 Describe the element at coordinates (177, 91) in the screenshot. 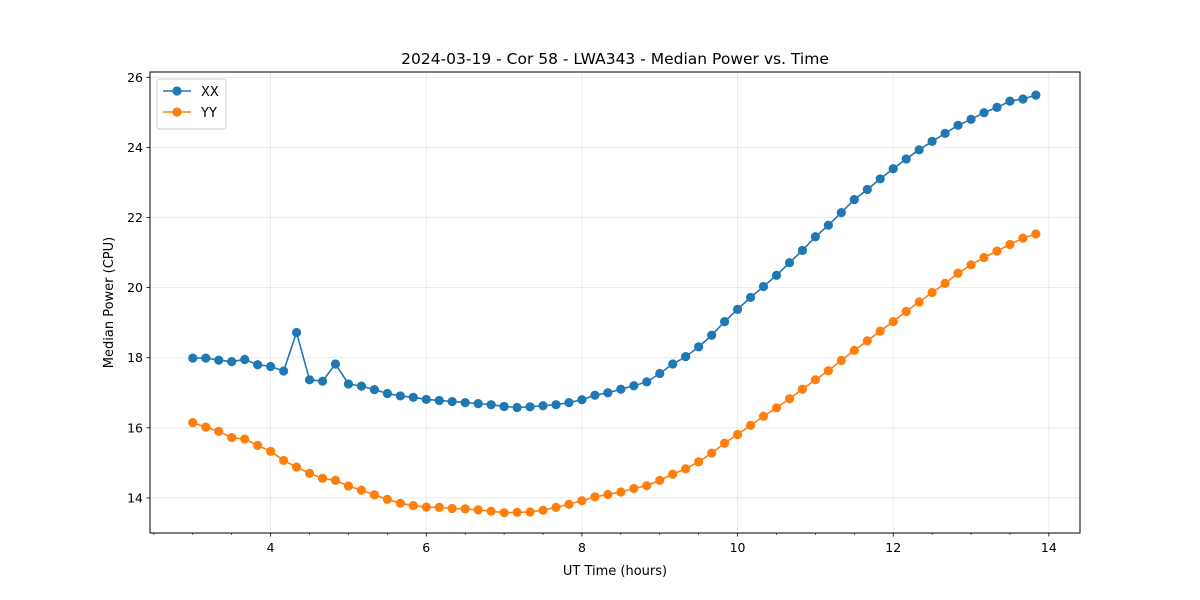

I see `legend-marker-xx` at that location.